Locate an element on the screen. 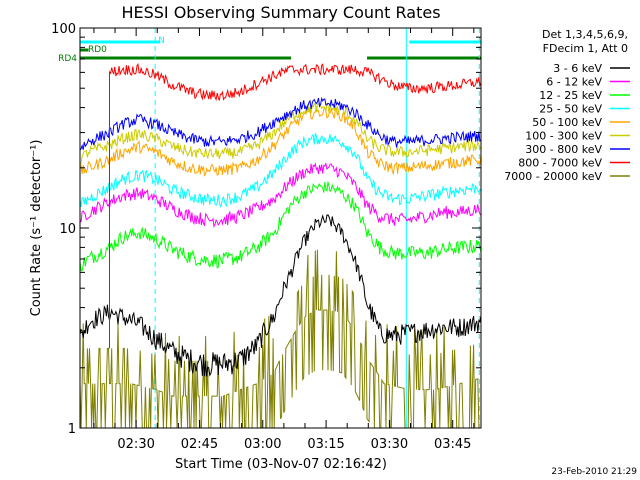 This screenshot has width=640, height=480. x-tick-label: 03:00 is located at coordinates (262, 444).